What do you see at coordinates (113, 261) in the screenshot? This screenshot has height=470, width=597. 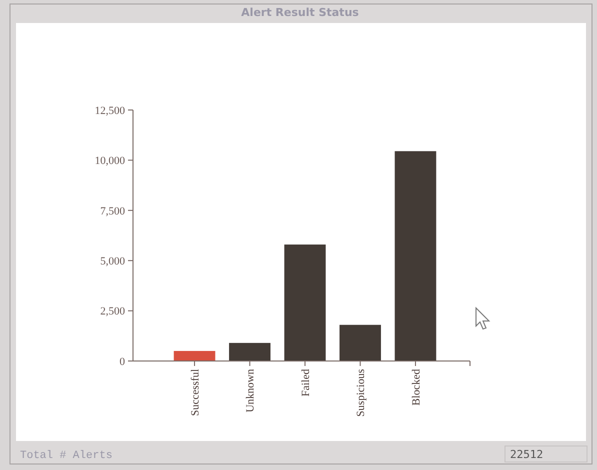 I see `y-tick-label: 5,000` at bounding box center [113, 261].